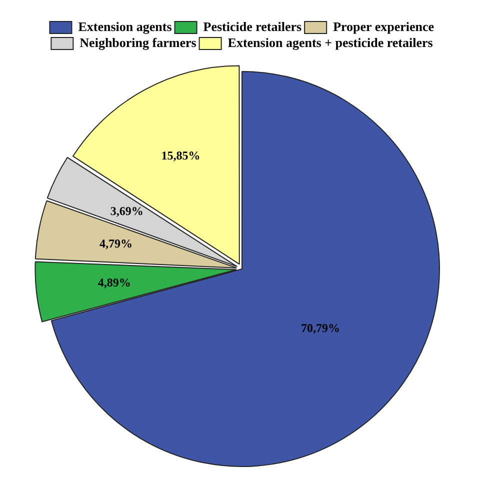  Describe the element at coordinates (125, 26) in the screenshot. I see `legend-label: Extension agents` at that location.